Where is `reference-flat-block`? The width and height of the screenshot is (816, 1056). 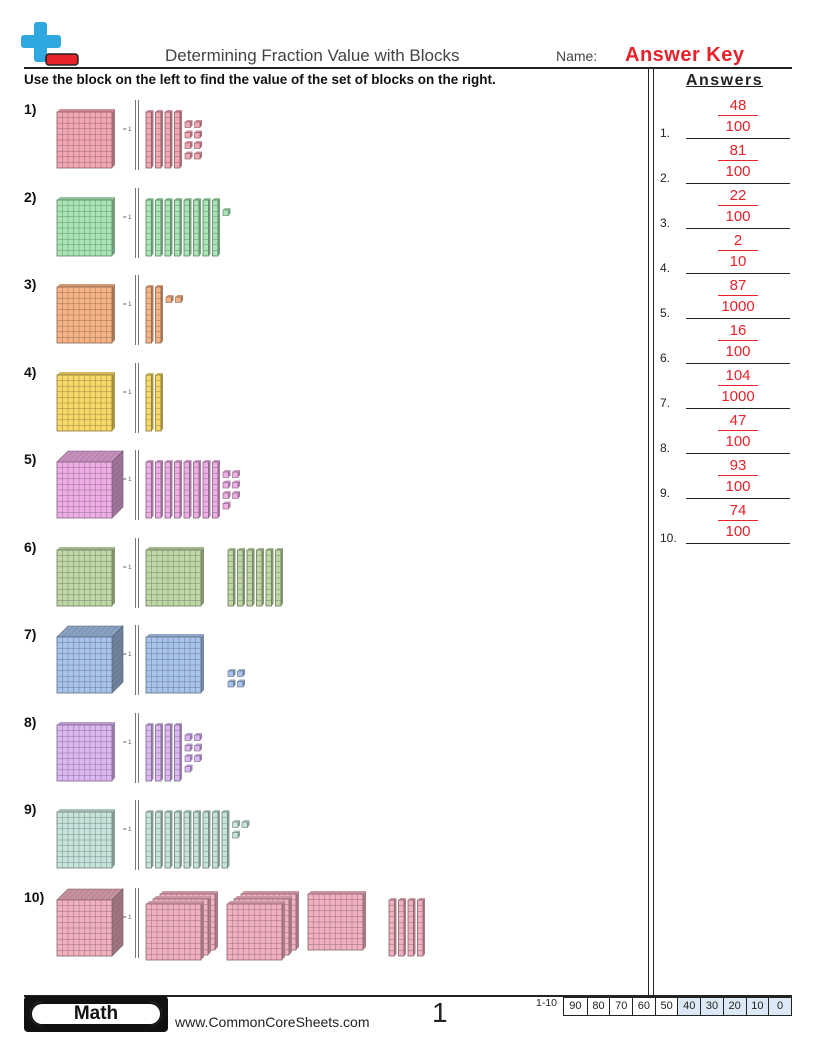
reference-flat-block is located at coordinates (85, 401).